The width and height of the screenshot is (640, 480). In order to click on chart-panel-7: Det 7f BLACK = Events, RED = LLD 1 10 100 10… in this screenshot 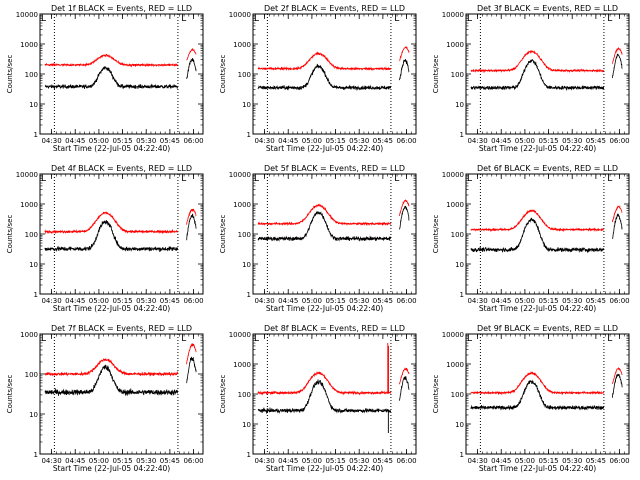, I will do `click(105, 398)`.